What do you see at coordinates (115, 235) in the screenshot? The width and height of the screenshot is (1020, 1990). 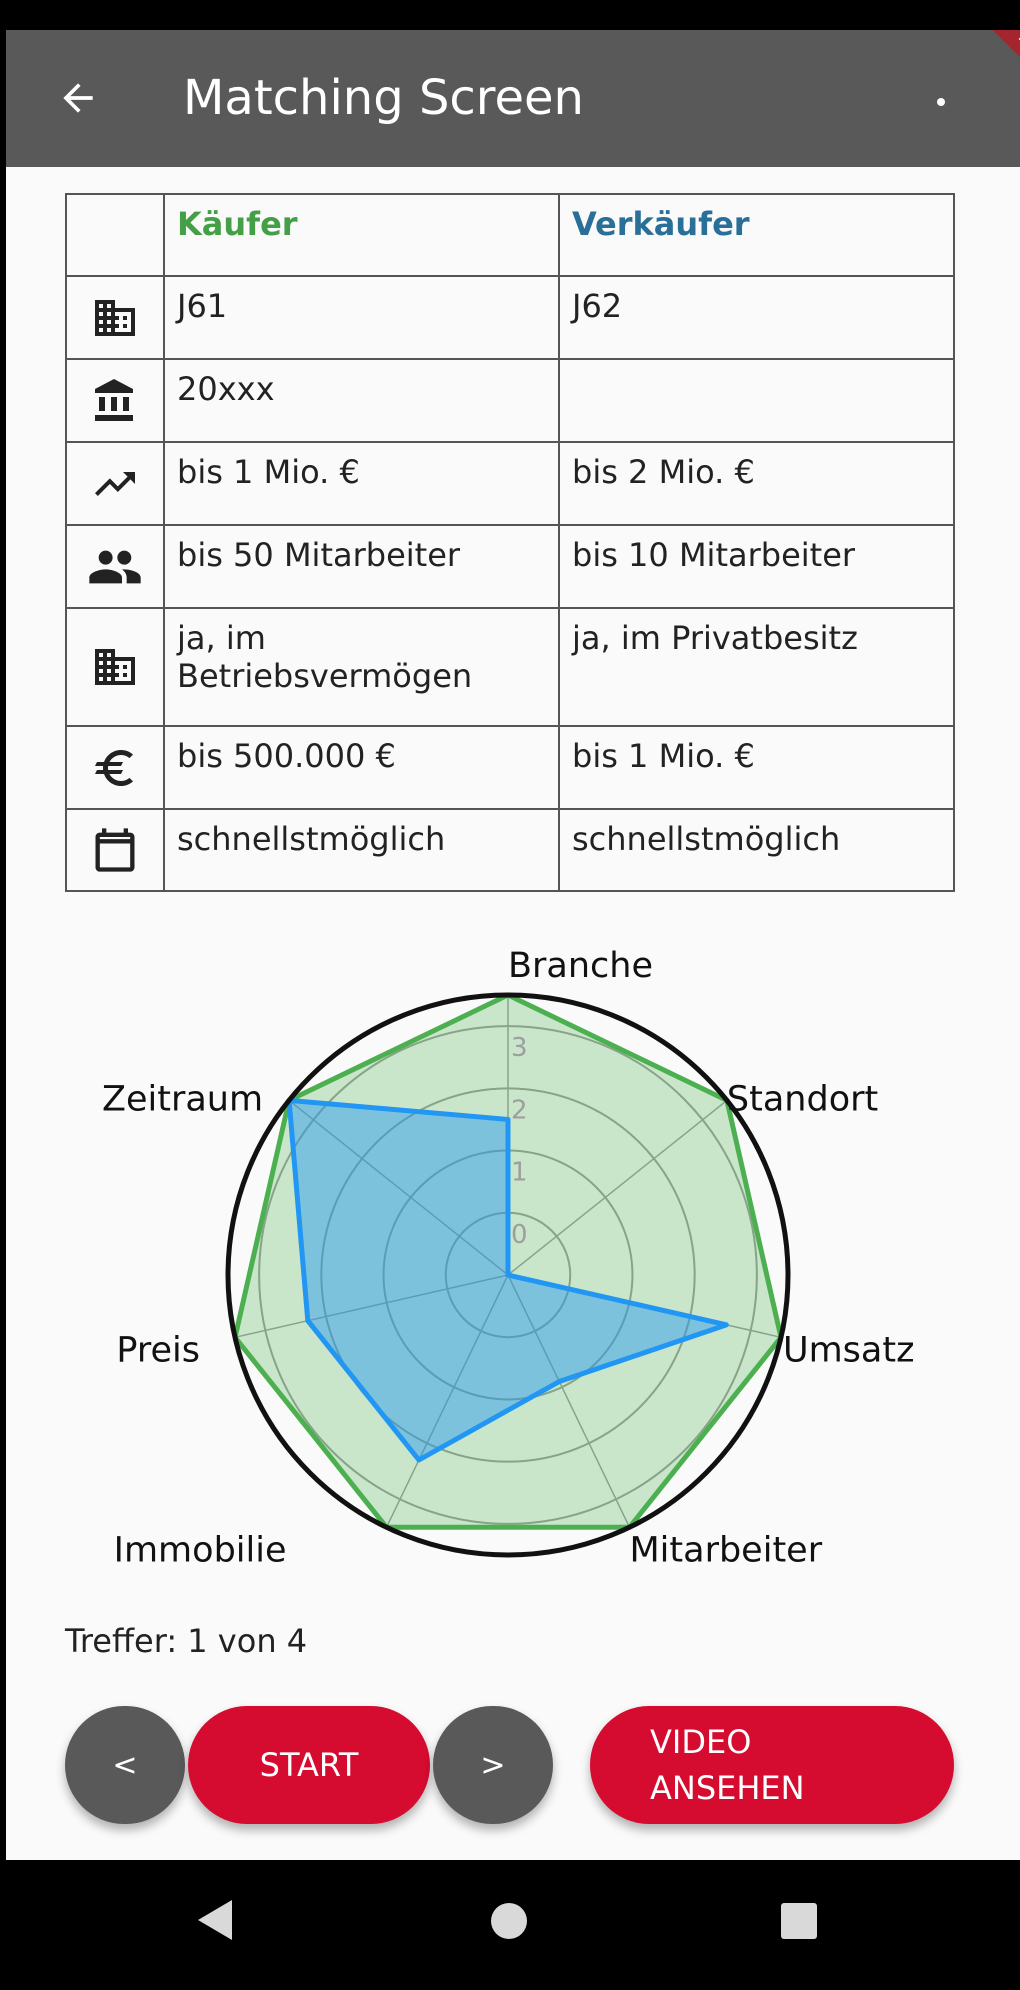 I see `header-icon-cell` at bounding box center [115, 235].